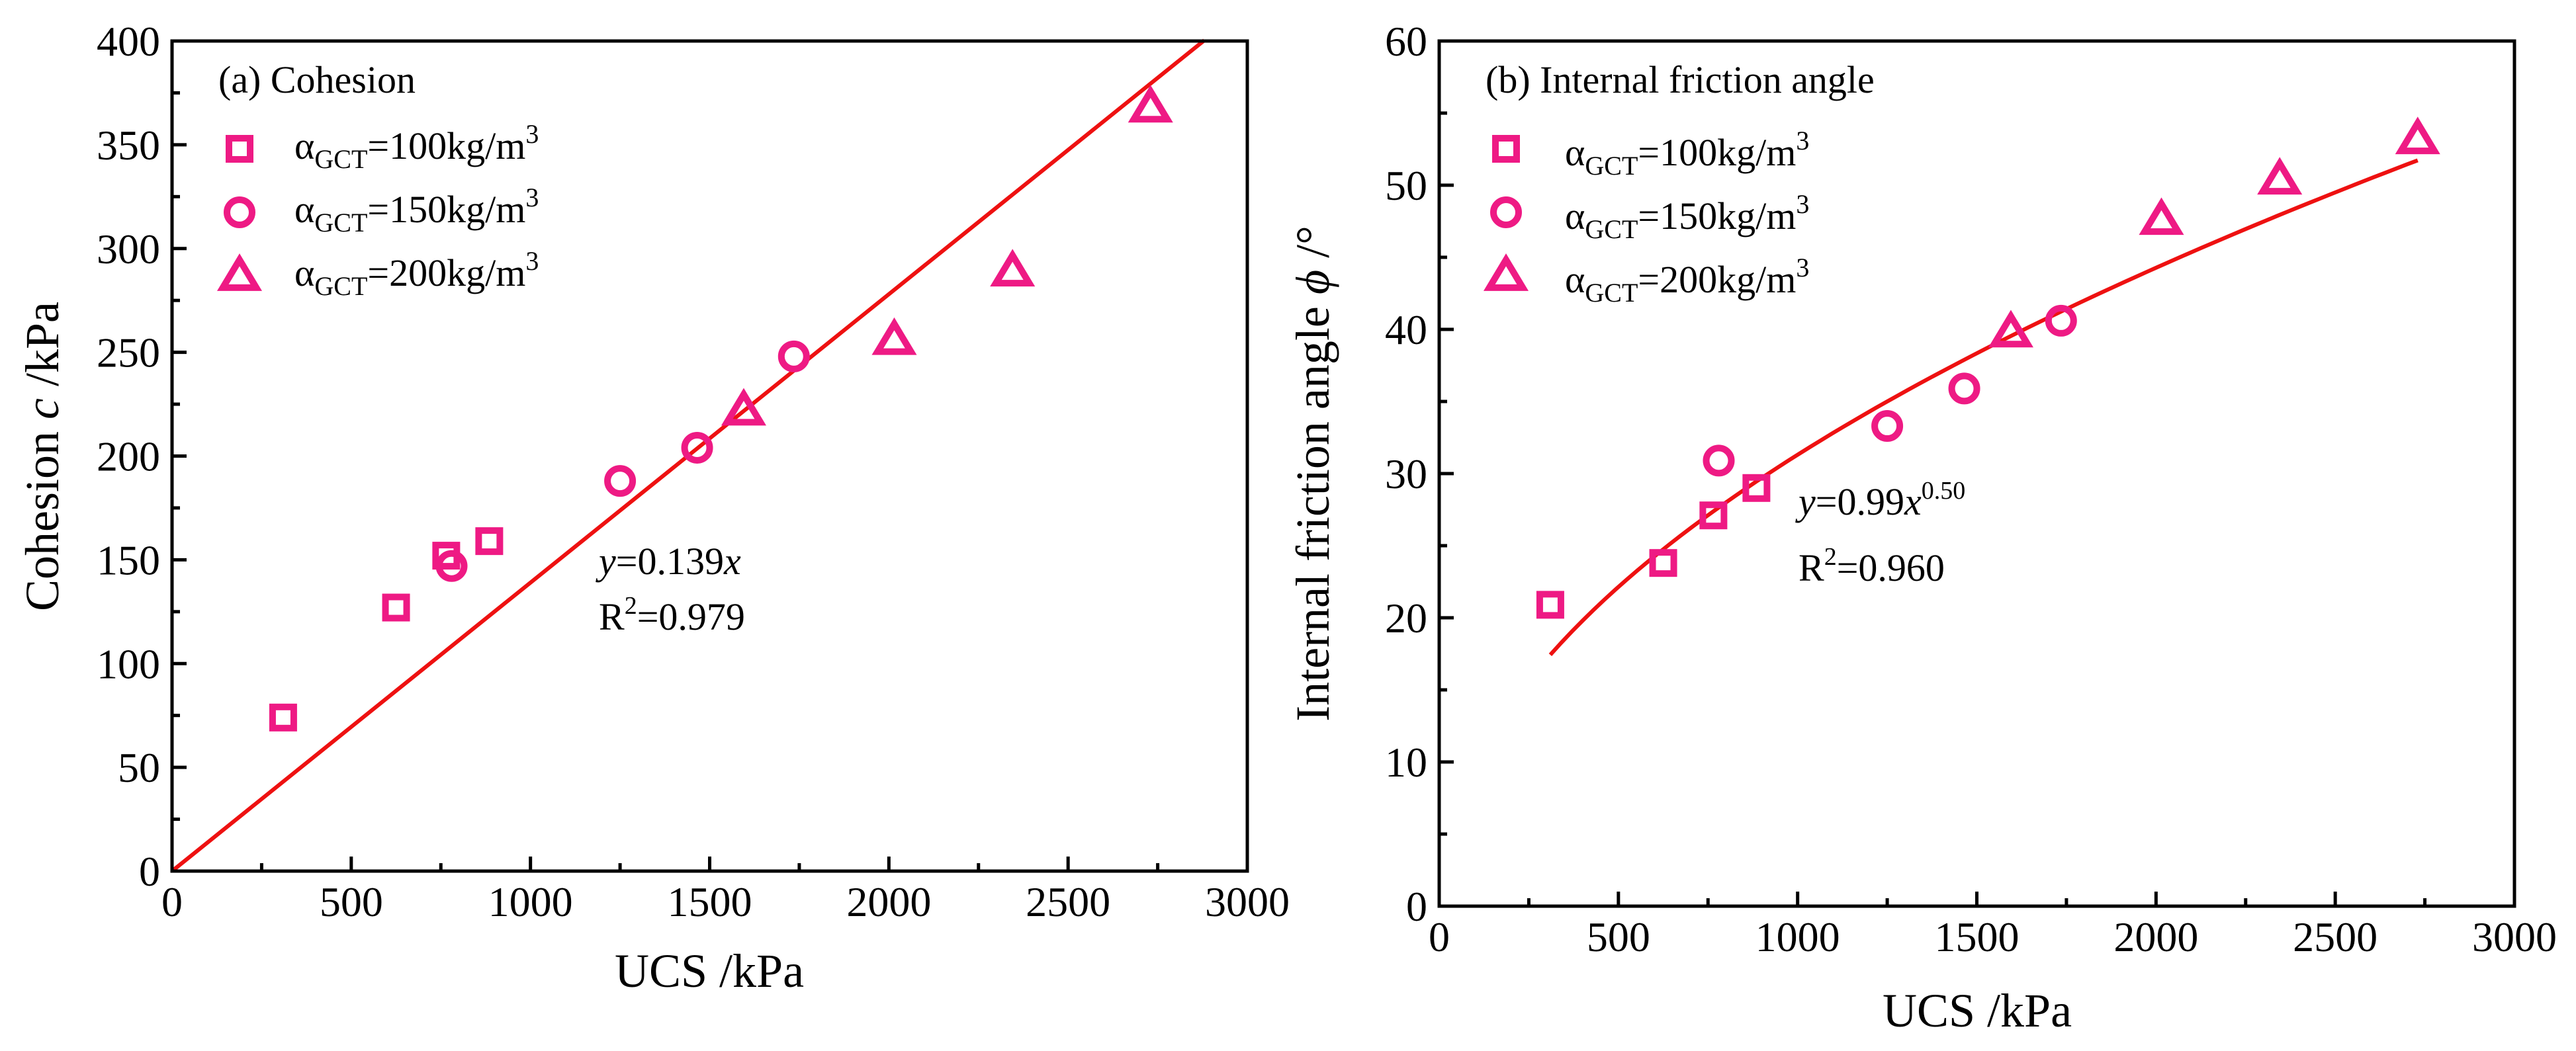 The image size is (2576, 1051). I want to click on a-y-tick-label: 250, so click(128, 352).